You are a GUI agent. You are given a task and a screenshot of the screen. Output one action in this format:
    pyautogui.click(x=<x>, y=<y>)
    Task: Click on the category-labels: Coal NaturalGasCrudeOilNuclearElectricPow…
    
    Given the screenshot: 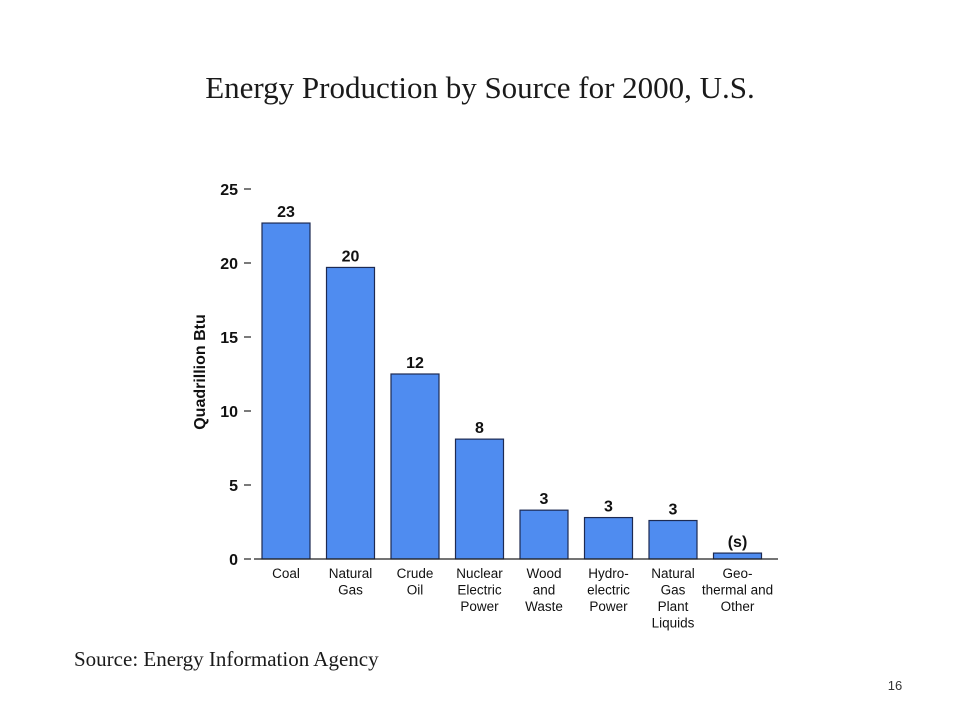 What is the action you would take?
    pyautogui.click(x=522, y=598)
    